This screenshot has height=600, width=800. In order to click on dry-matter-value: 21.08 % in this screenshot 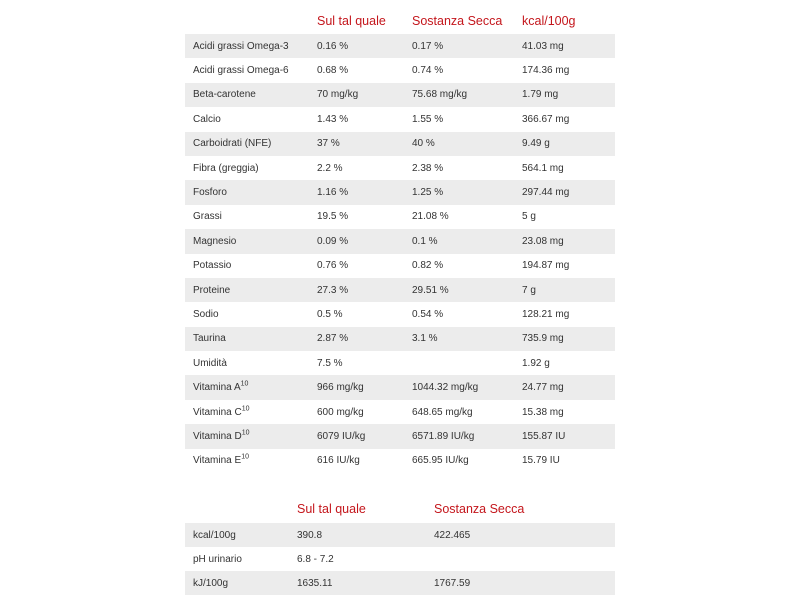, I will do `click(467, 217)`.